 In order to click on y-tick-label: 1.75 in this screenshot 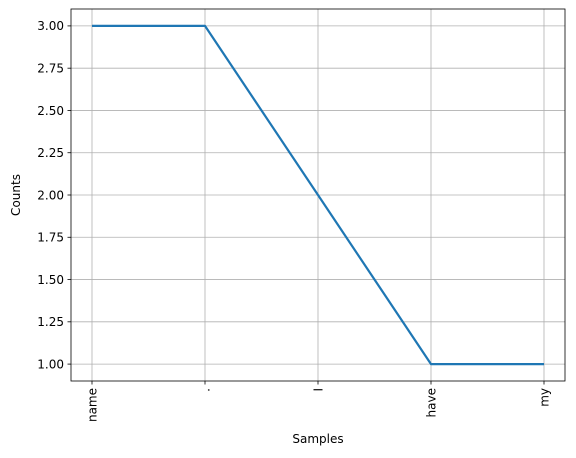, I will do `click(50, 238)`.